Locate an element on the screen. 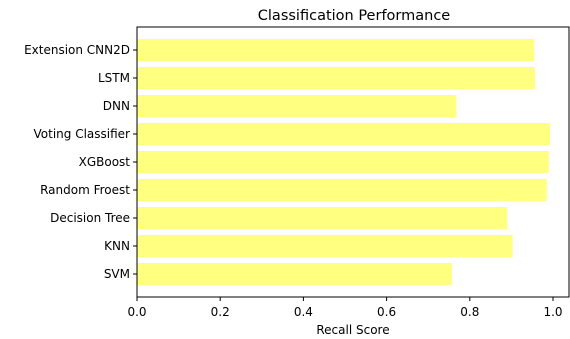  bar-knn is located at coordinates (325, 246).